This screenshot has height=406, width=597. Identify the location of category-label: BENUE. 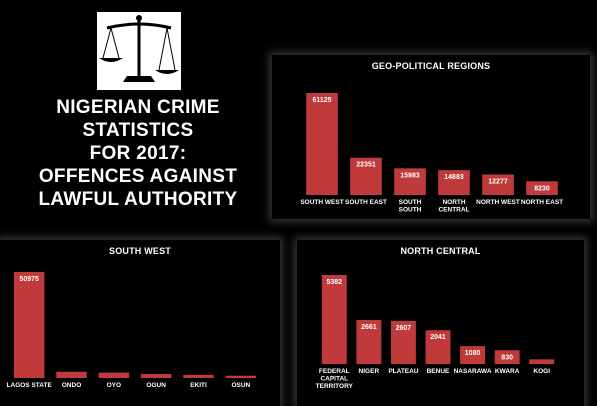
(438, 371).